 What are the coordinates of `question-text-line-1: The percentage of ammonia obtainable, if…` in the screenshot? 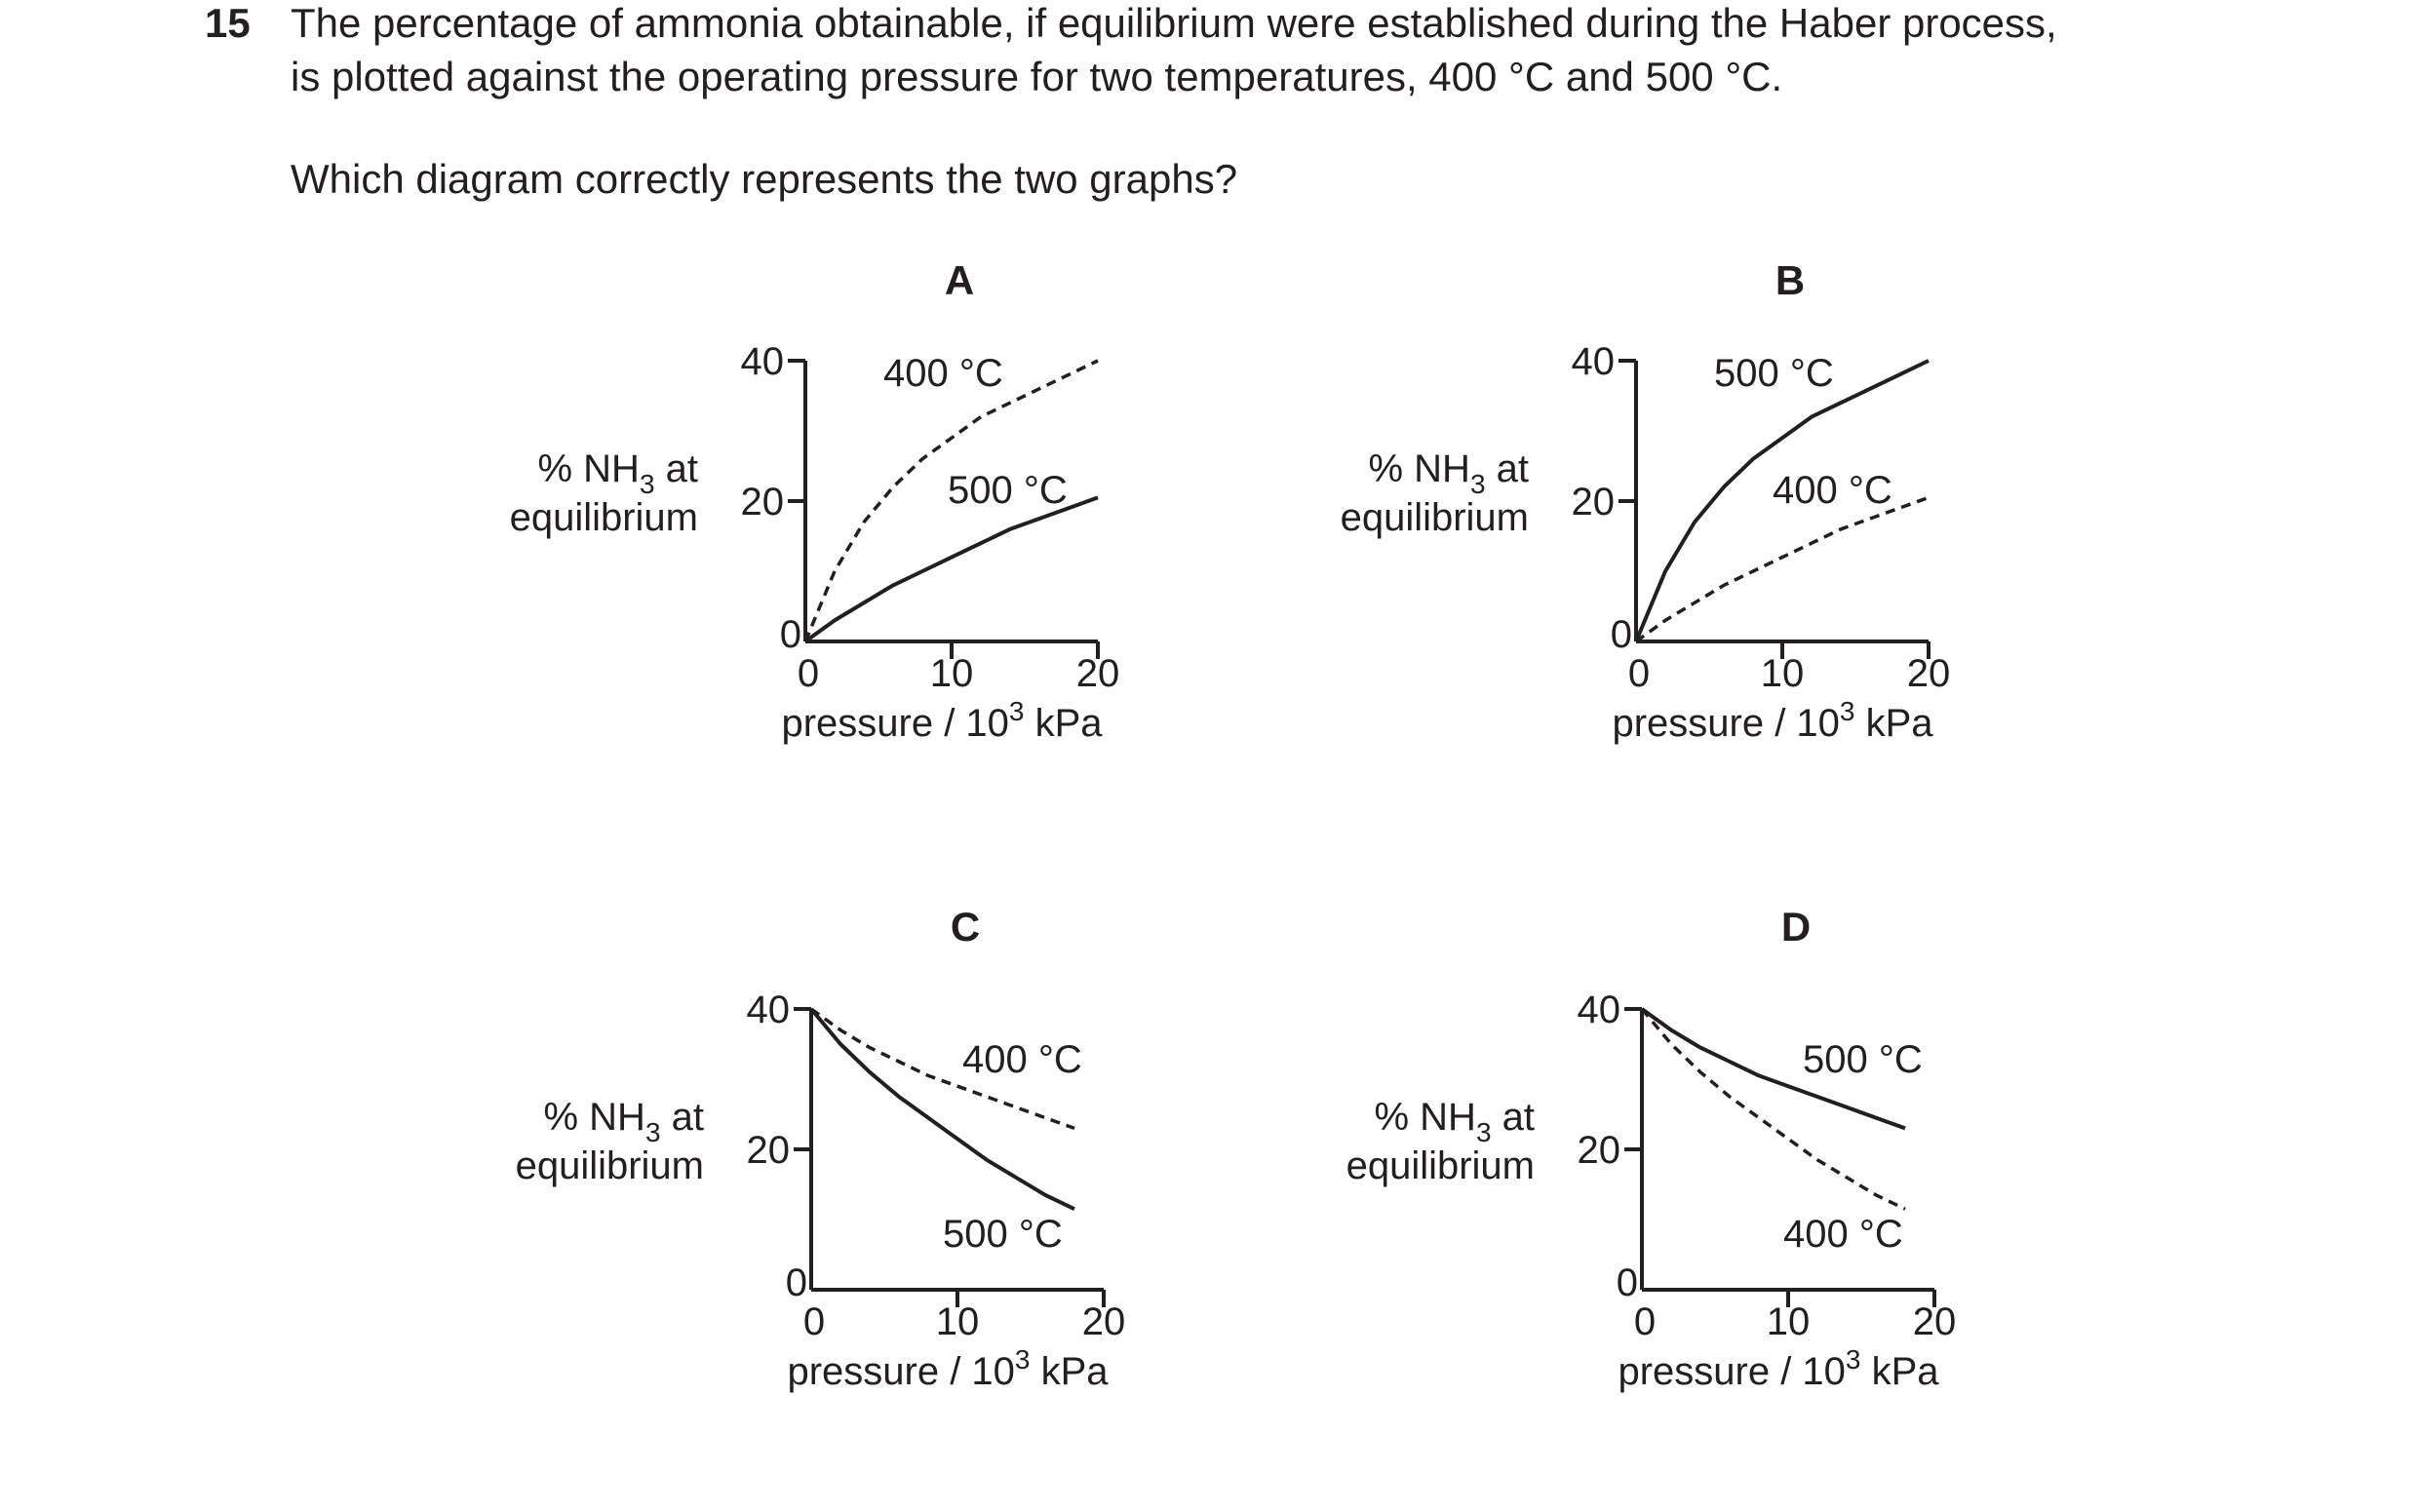 It's located at (1174, 23).